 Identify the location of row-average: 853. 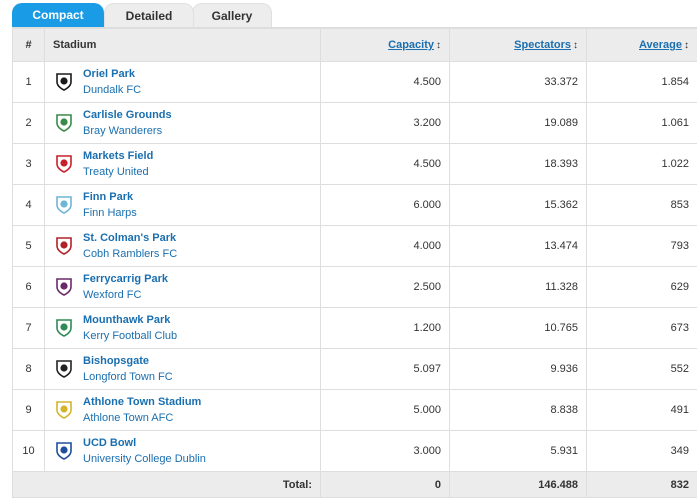
(641, 205).